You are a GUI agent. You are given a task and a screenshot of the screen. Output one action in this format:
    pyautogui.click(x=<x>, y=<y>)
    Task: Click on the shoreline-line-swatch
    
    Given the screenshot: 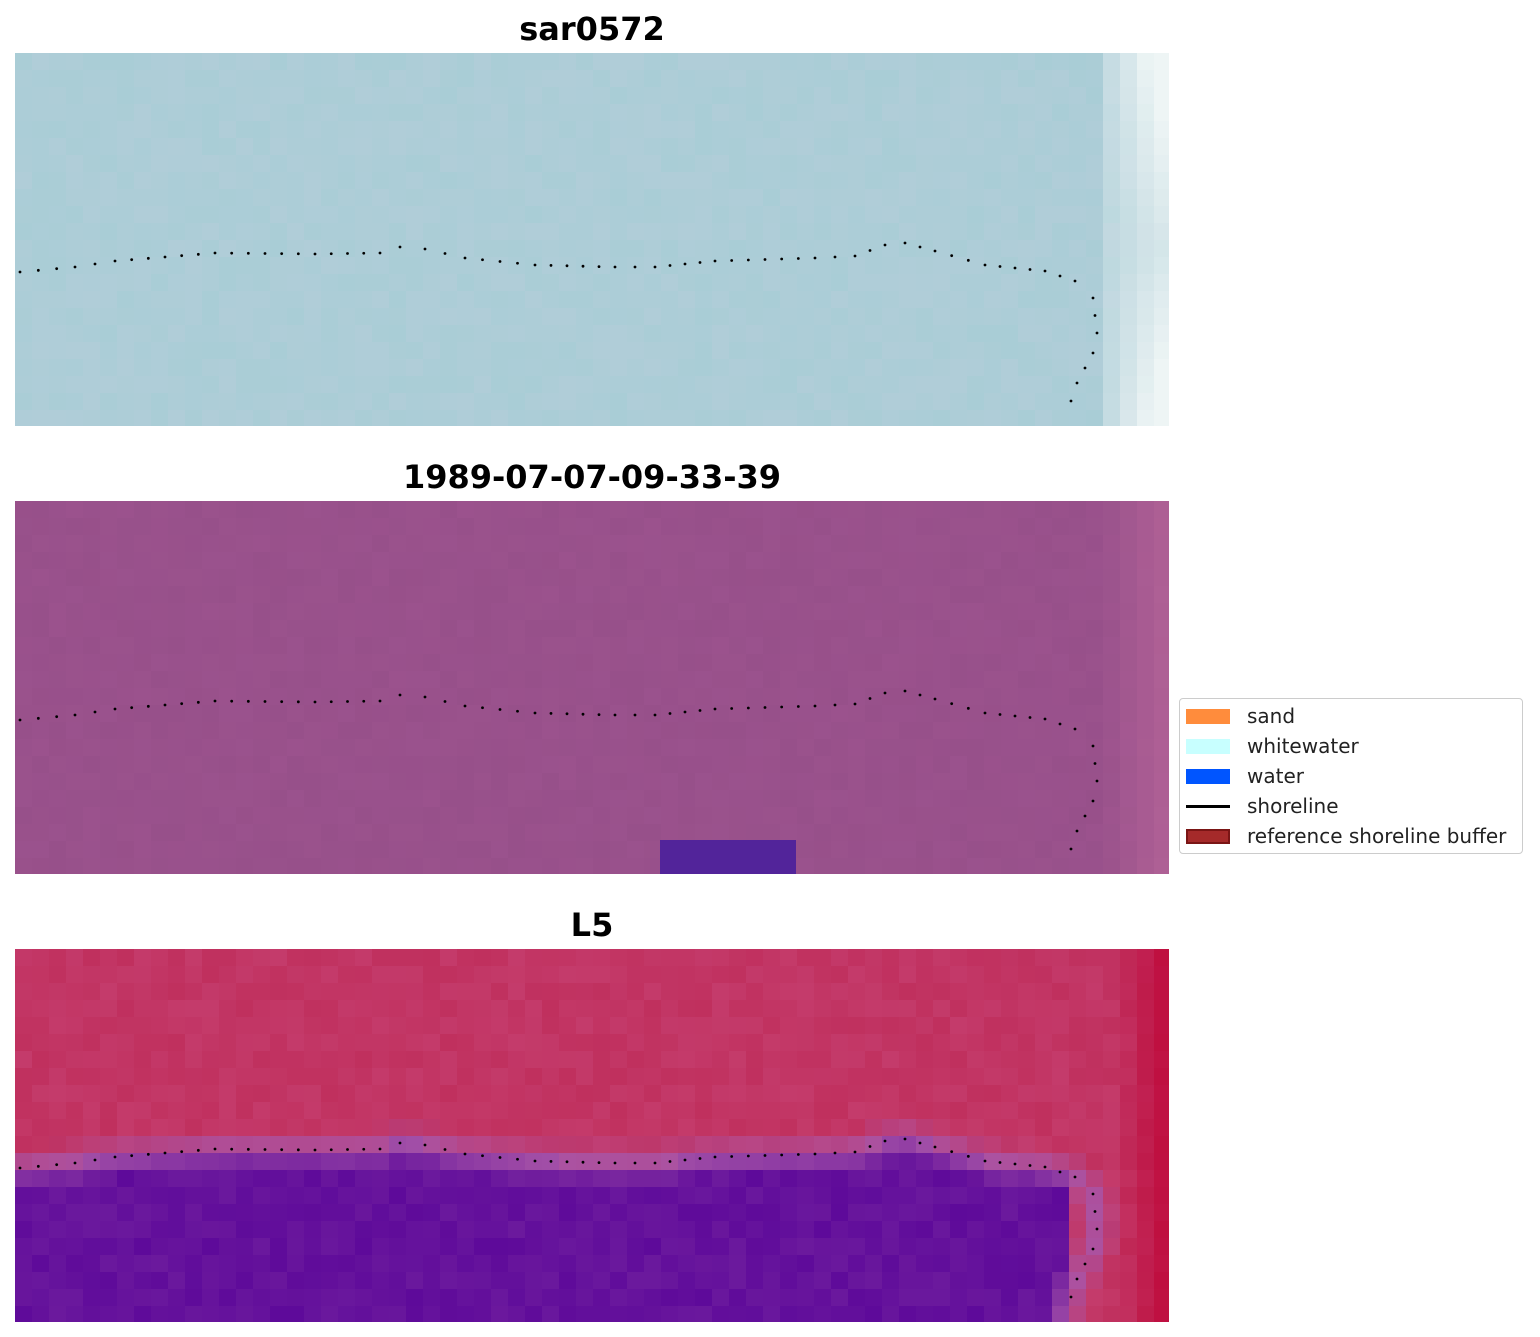 What is the action you would take?
    pyautogui.click(x=1208, y=806)
    